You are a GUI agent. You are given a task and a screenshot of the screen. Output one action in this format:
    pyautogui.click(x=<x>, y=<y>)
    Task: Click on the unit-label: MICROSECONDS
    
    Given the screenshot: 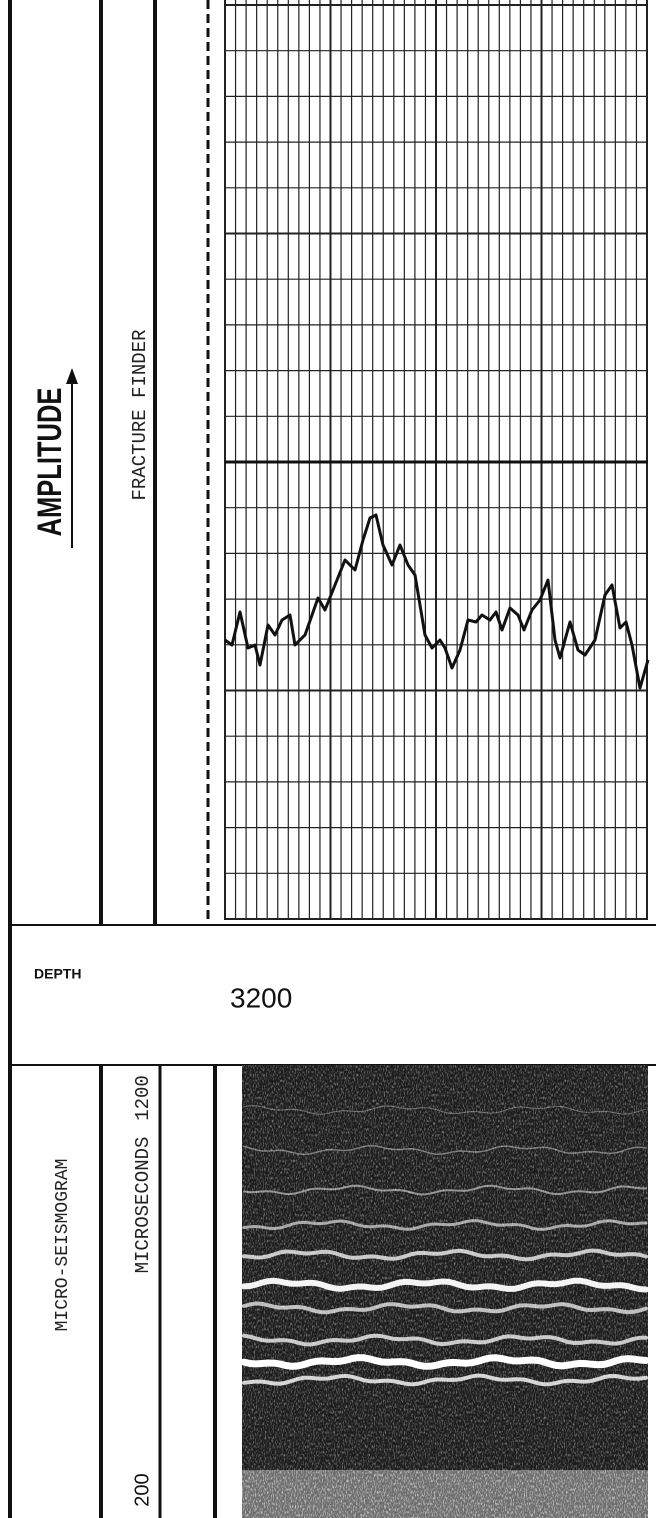 What is the action you would take?
    pyautogui.click(x=143, y=1205)
    